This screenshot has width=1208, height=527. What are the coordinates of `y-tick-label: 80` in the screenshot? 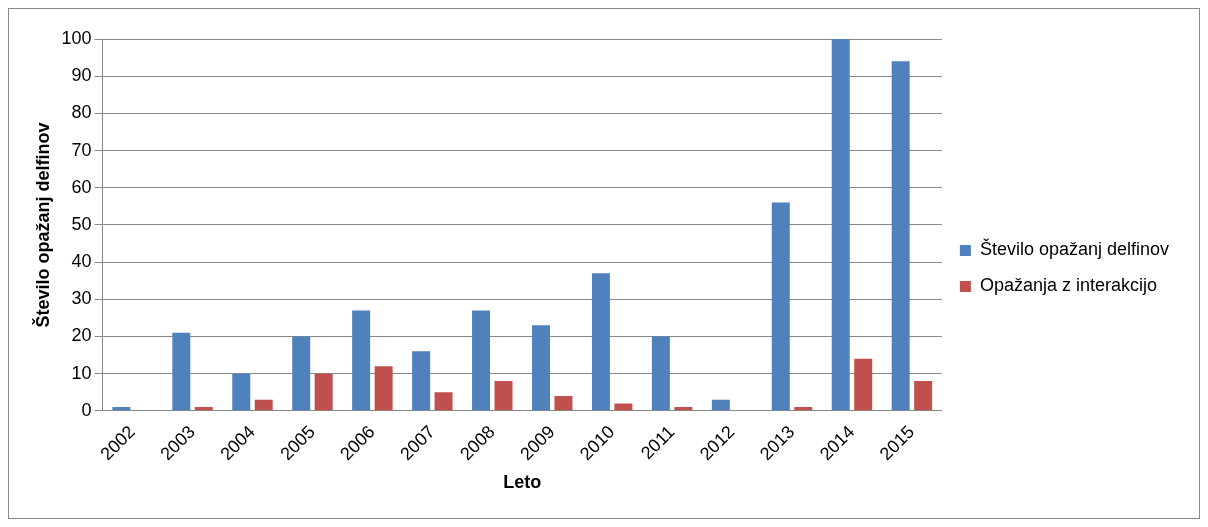 It's located at (81, 112).